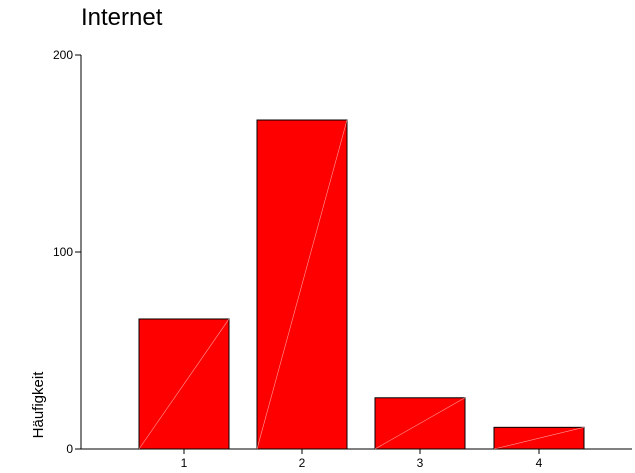 The image size is (635, 473). Describe the element at coordinates (302, 463) in the screenshot. I see `x-tick-label: 2` at that location.